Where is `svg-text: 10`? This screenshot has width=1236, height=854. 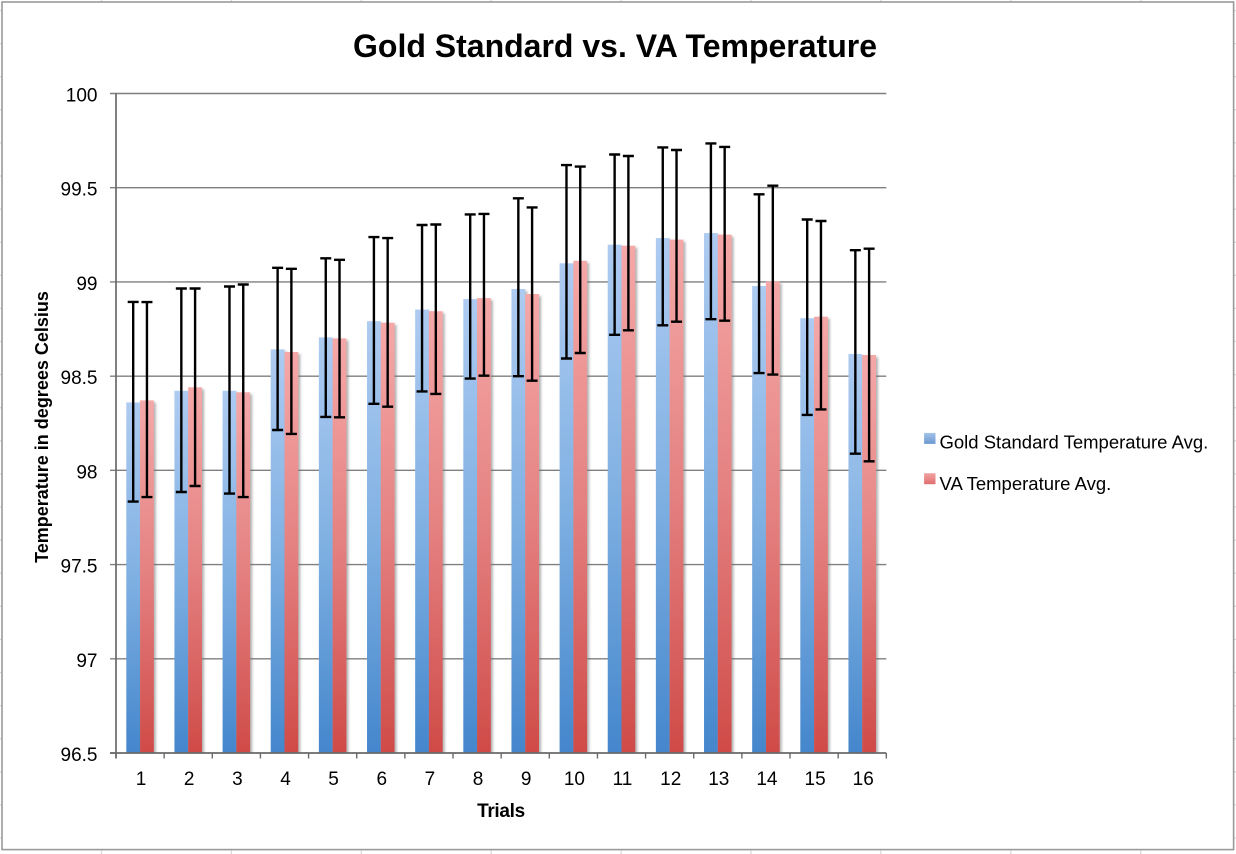
svg-text: 10 is located at coordinates (574, 779).